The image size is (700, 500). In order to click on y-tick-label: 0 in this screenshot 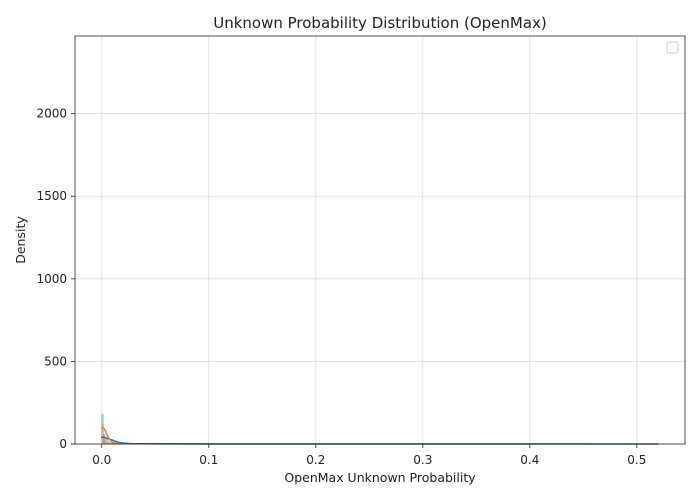, I will do `click(63, 444)`.